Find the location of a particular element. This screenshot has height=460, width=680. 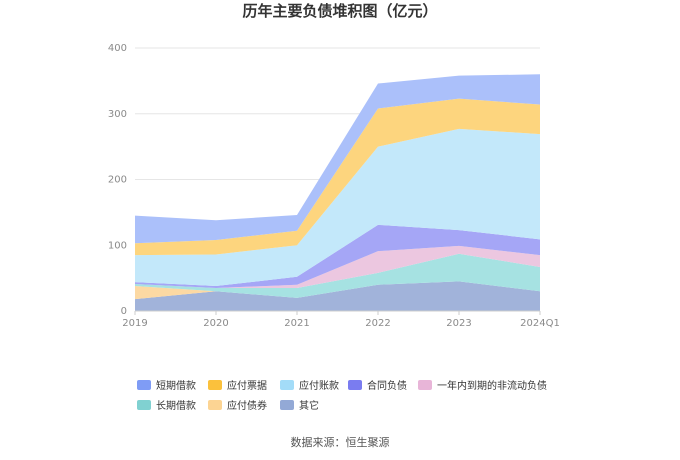

data-source-note: 数据来源：恒生聚源 is located at coordinates (340, 442).